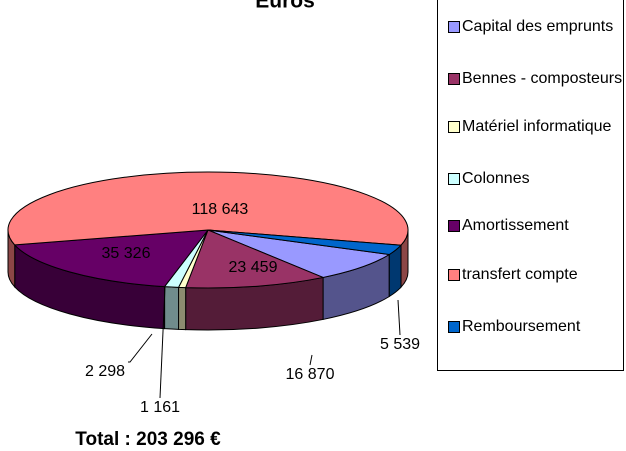 Image resolution: width=626 pixels, height=451 pixels. What do you see at coordinates (535, 179) in the screenshot?
I see `legend-entry: Colonnes` at bounding box center [535, 179].